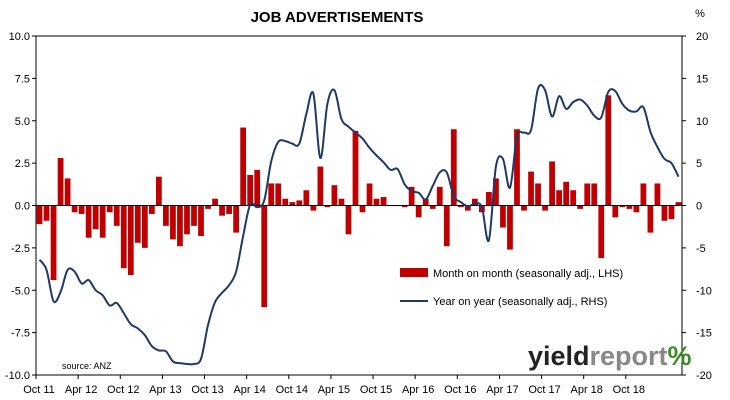  What do you see at coordinates (702, 79) in the screenshot?
I see `right-axis-tick-label: 15` at bounding box center [702, 79].